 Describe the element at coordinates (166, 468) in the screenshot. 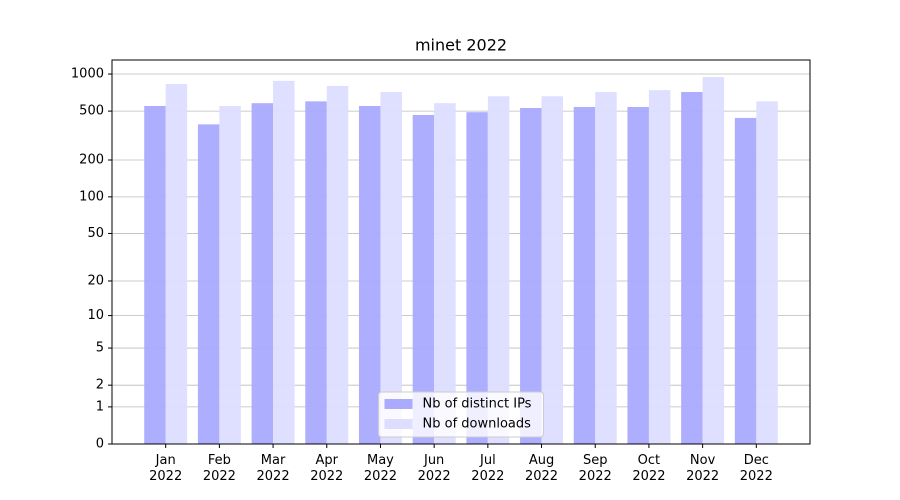

I see `x-tick-label: Jan 2022` at that location.